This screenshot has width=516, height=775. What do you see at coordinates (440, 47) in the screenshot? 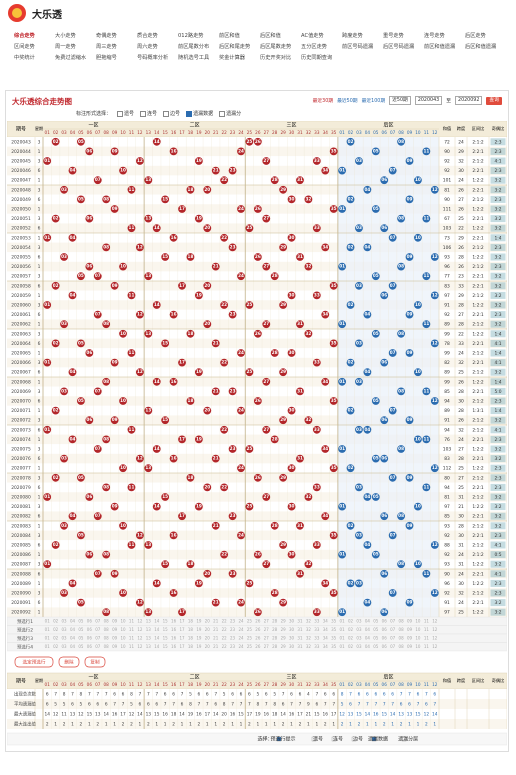
I see `nav-link: 前区和值遗漏` at bounding box center [440, 47].